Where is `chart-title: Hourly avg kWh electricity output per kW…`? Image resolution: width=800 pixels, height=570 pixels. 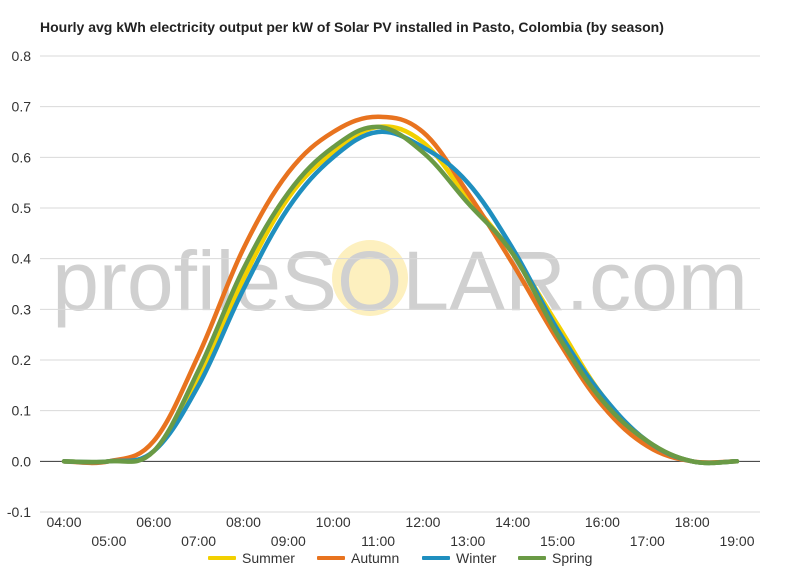 chart-title: Hourly avg kWh electricity output per kW… is located at coordinates (352, 27).